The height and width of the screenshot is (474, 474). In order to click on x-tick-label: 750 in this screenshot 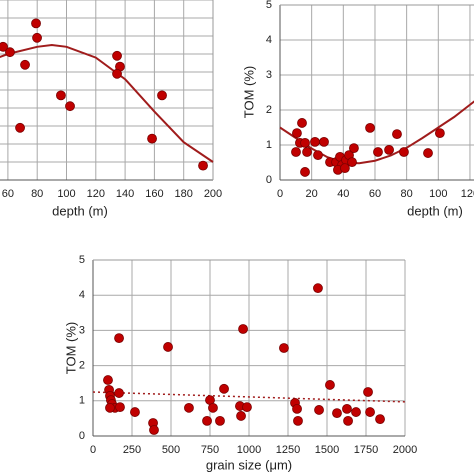, I will do `click(210, 450)`.